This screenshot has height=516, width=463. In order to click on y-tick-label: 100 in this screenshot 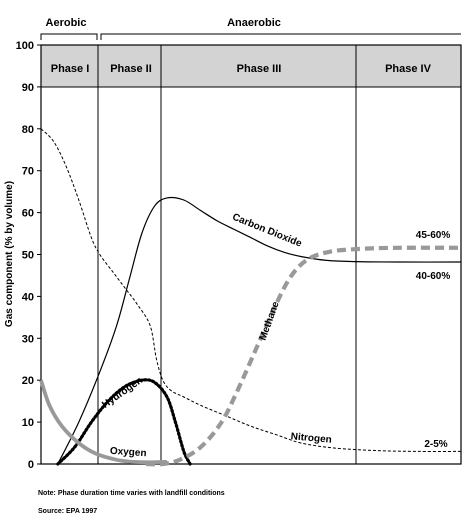, I will do `click(25, 46)`.